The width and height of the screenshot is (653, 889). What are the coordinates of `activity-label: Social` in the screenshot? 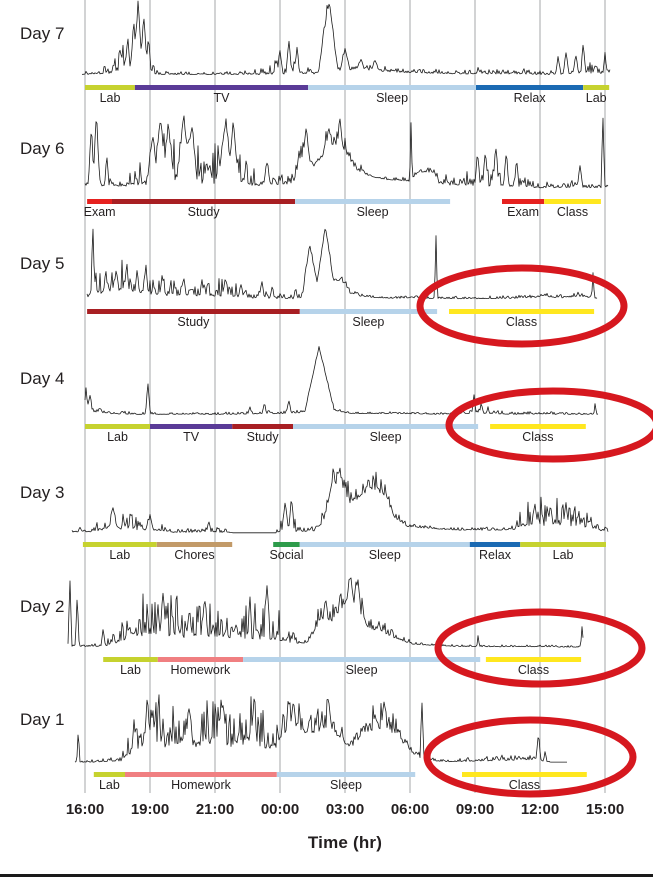 It's located at (286, 555).